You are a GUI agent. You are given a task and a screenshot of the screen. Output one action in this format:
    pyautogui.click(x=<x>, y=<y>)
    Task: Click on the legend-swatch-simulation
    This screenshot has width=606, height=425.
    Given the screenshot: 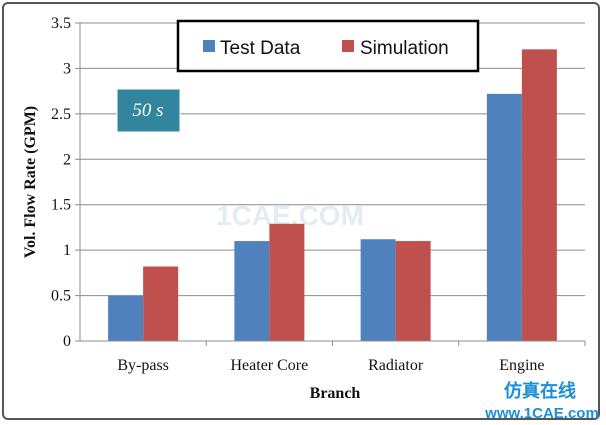 What is the action you would take?
    pyautogui.click(x=348, y=46)
    